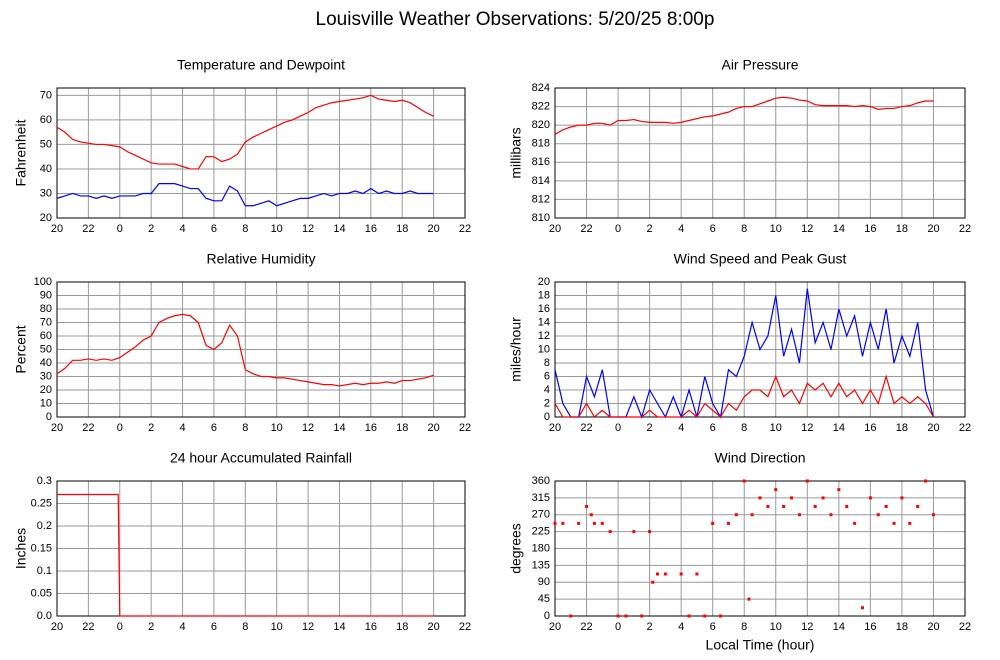  What do you see at coordinates (541, 515) in the screenshot?
I see `y-tick-label: 270` at bounding box center [541, 515].